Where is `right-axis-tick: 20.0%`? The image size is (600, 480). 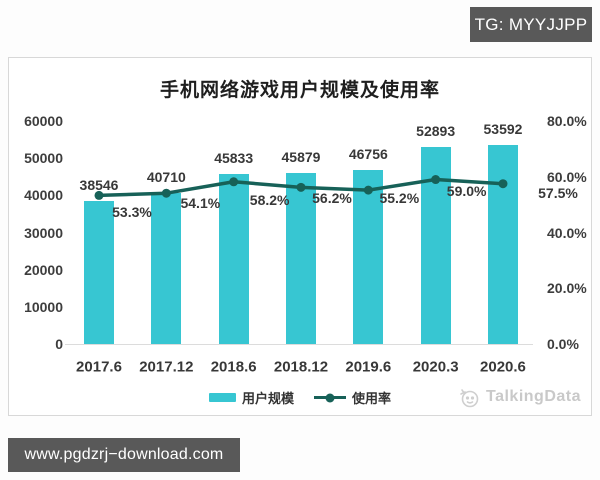 right-axis-tick: 20.0% is located at coordinates (567, 288).